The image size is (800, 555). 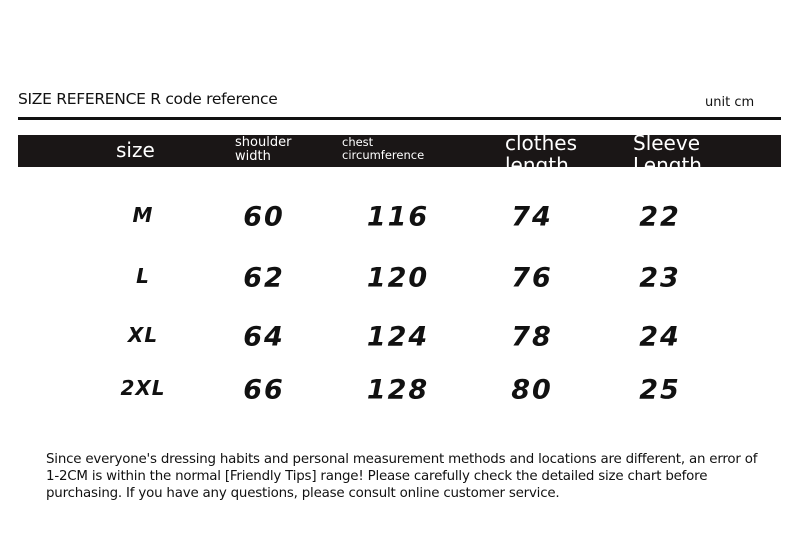 What do you see at coordinates (148, 99) in the screenshot?
I see `chart-title: SIZE REFERENCE R code reference` at bounding box center [148, 99].